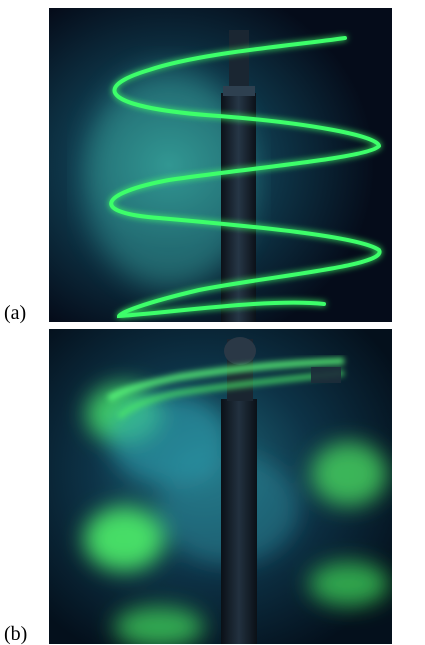 This screenshot has height=645, width=425. I want to click on panel-label-b: (b), so click(16, 634).